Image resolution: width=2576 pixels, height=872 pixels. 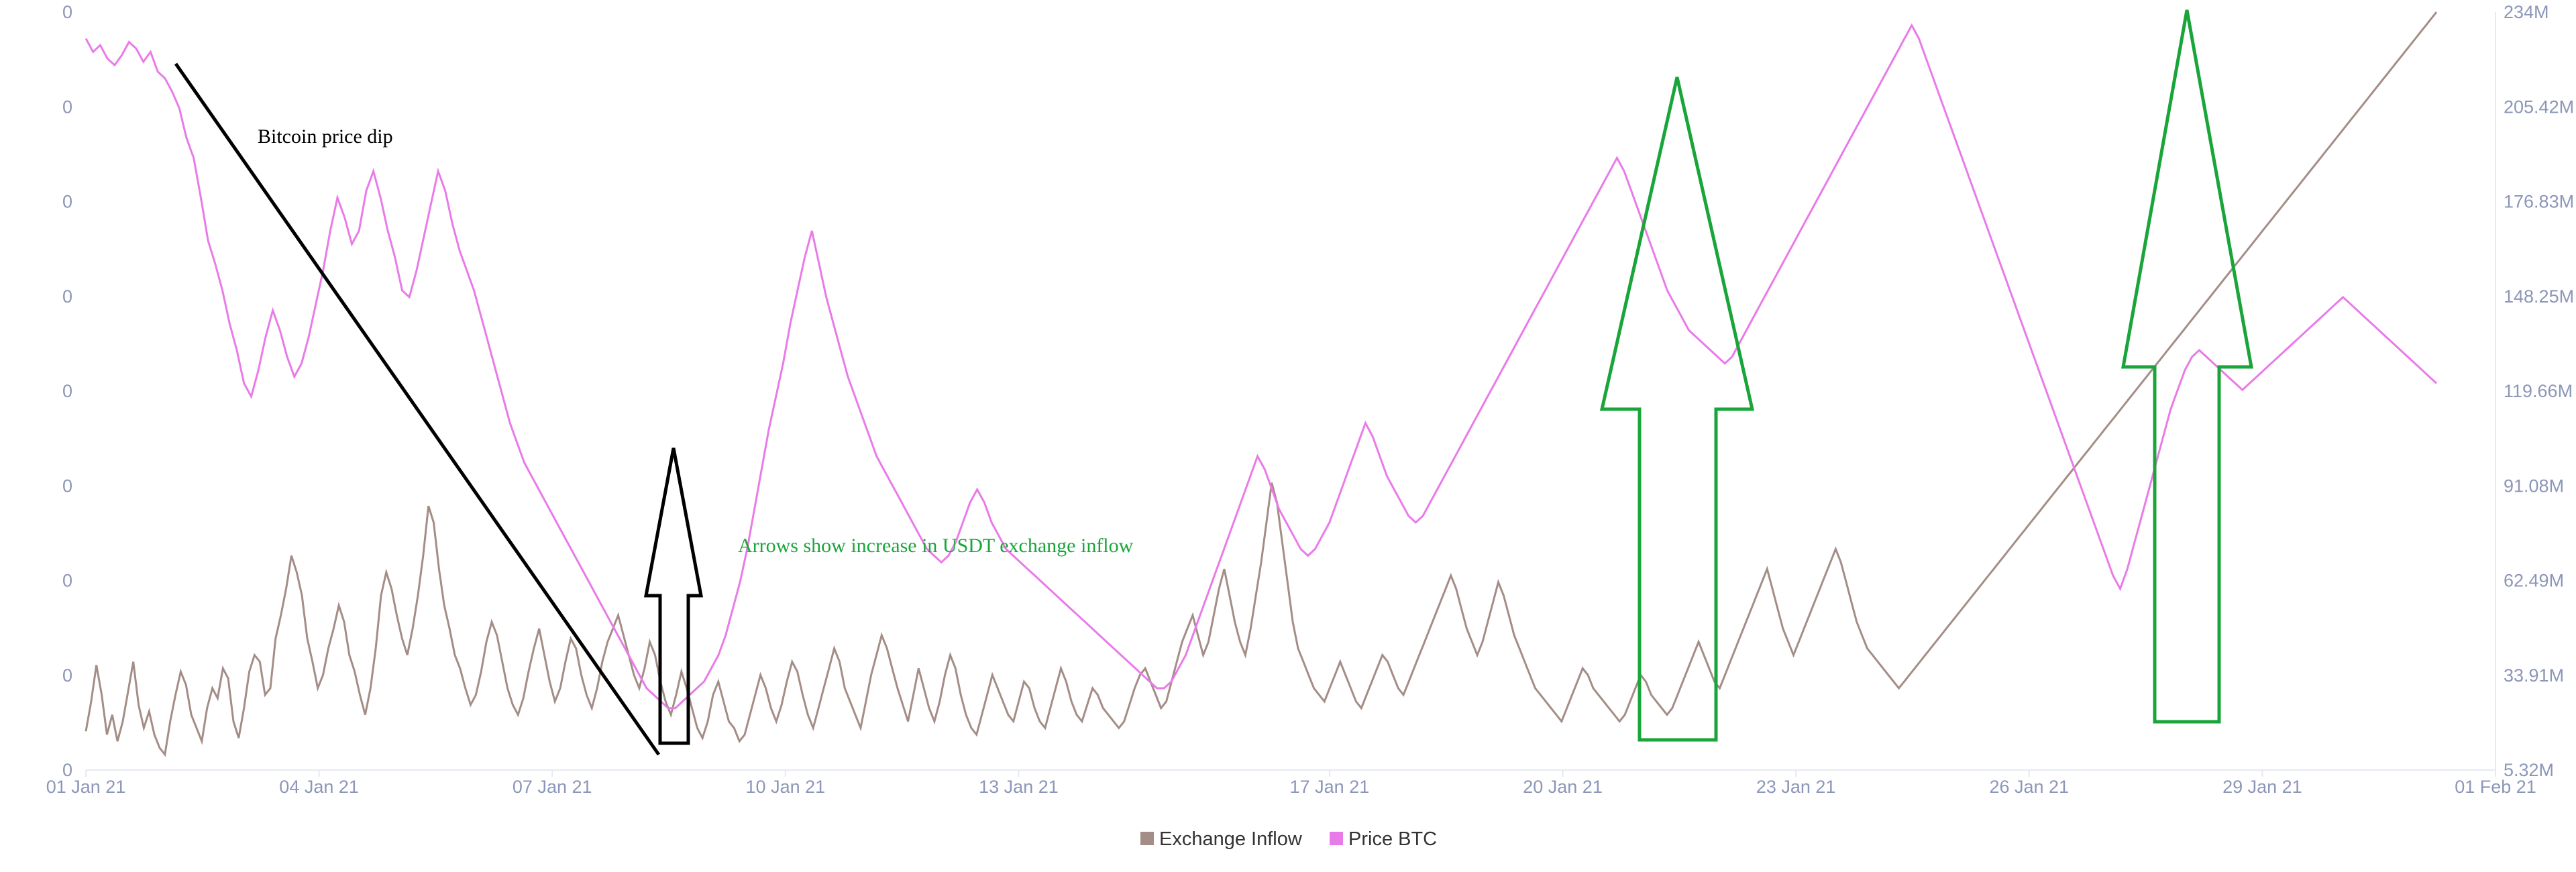 I want to click on right-tick-label: 176.83M, so click(x=2539, y=202).